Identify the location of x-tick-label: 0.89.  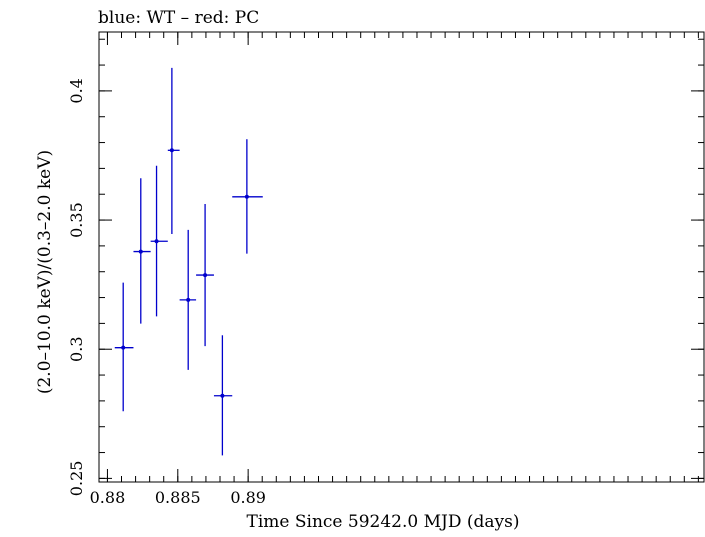
(248, 497).